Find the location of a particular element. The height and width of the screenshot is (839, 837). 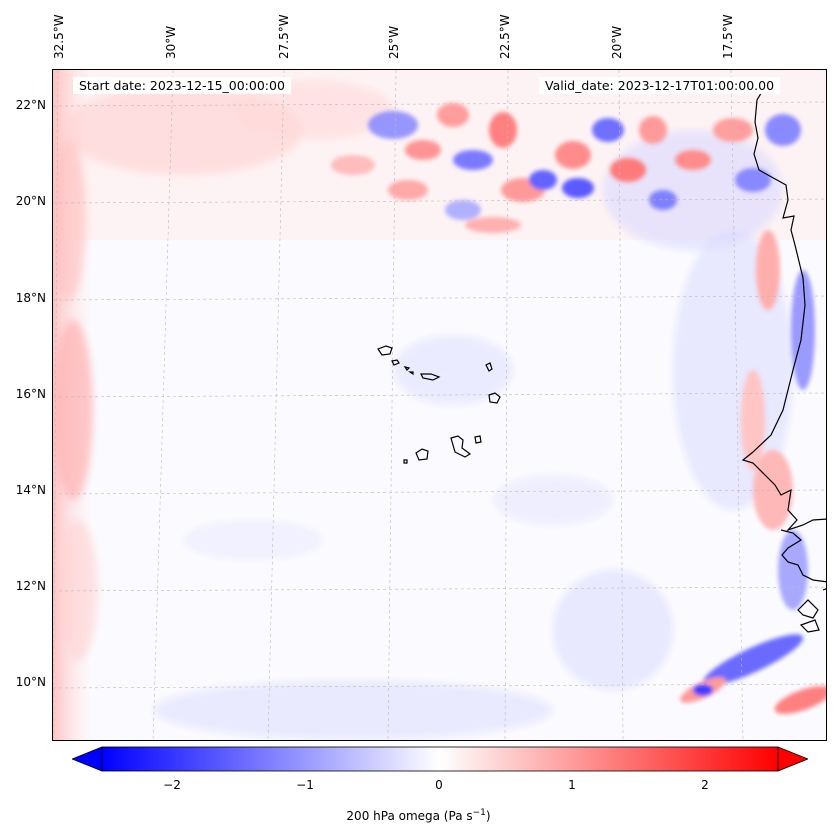

colorbar-right-extend is located at coordinates (792, 759).